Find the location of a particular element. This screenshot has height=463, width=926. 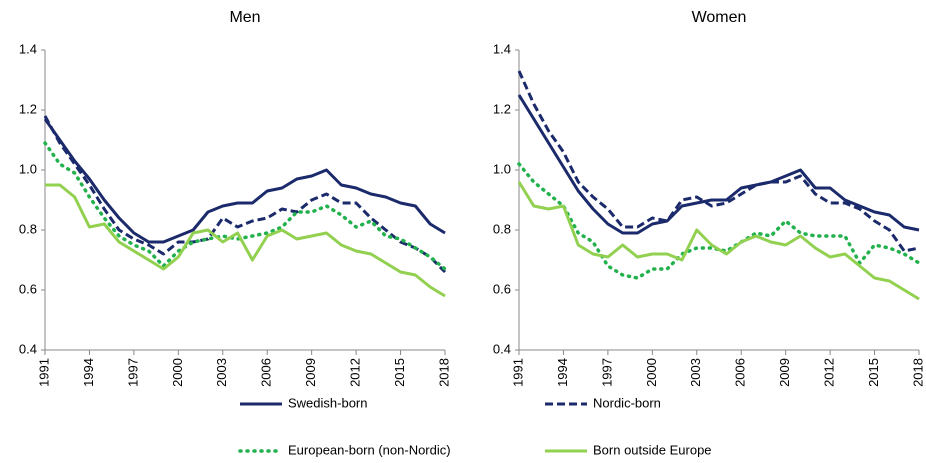

chart-title: Men is located at coordinates (244, 17).